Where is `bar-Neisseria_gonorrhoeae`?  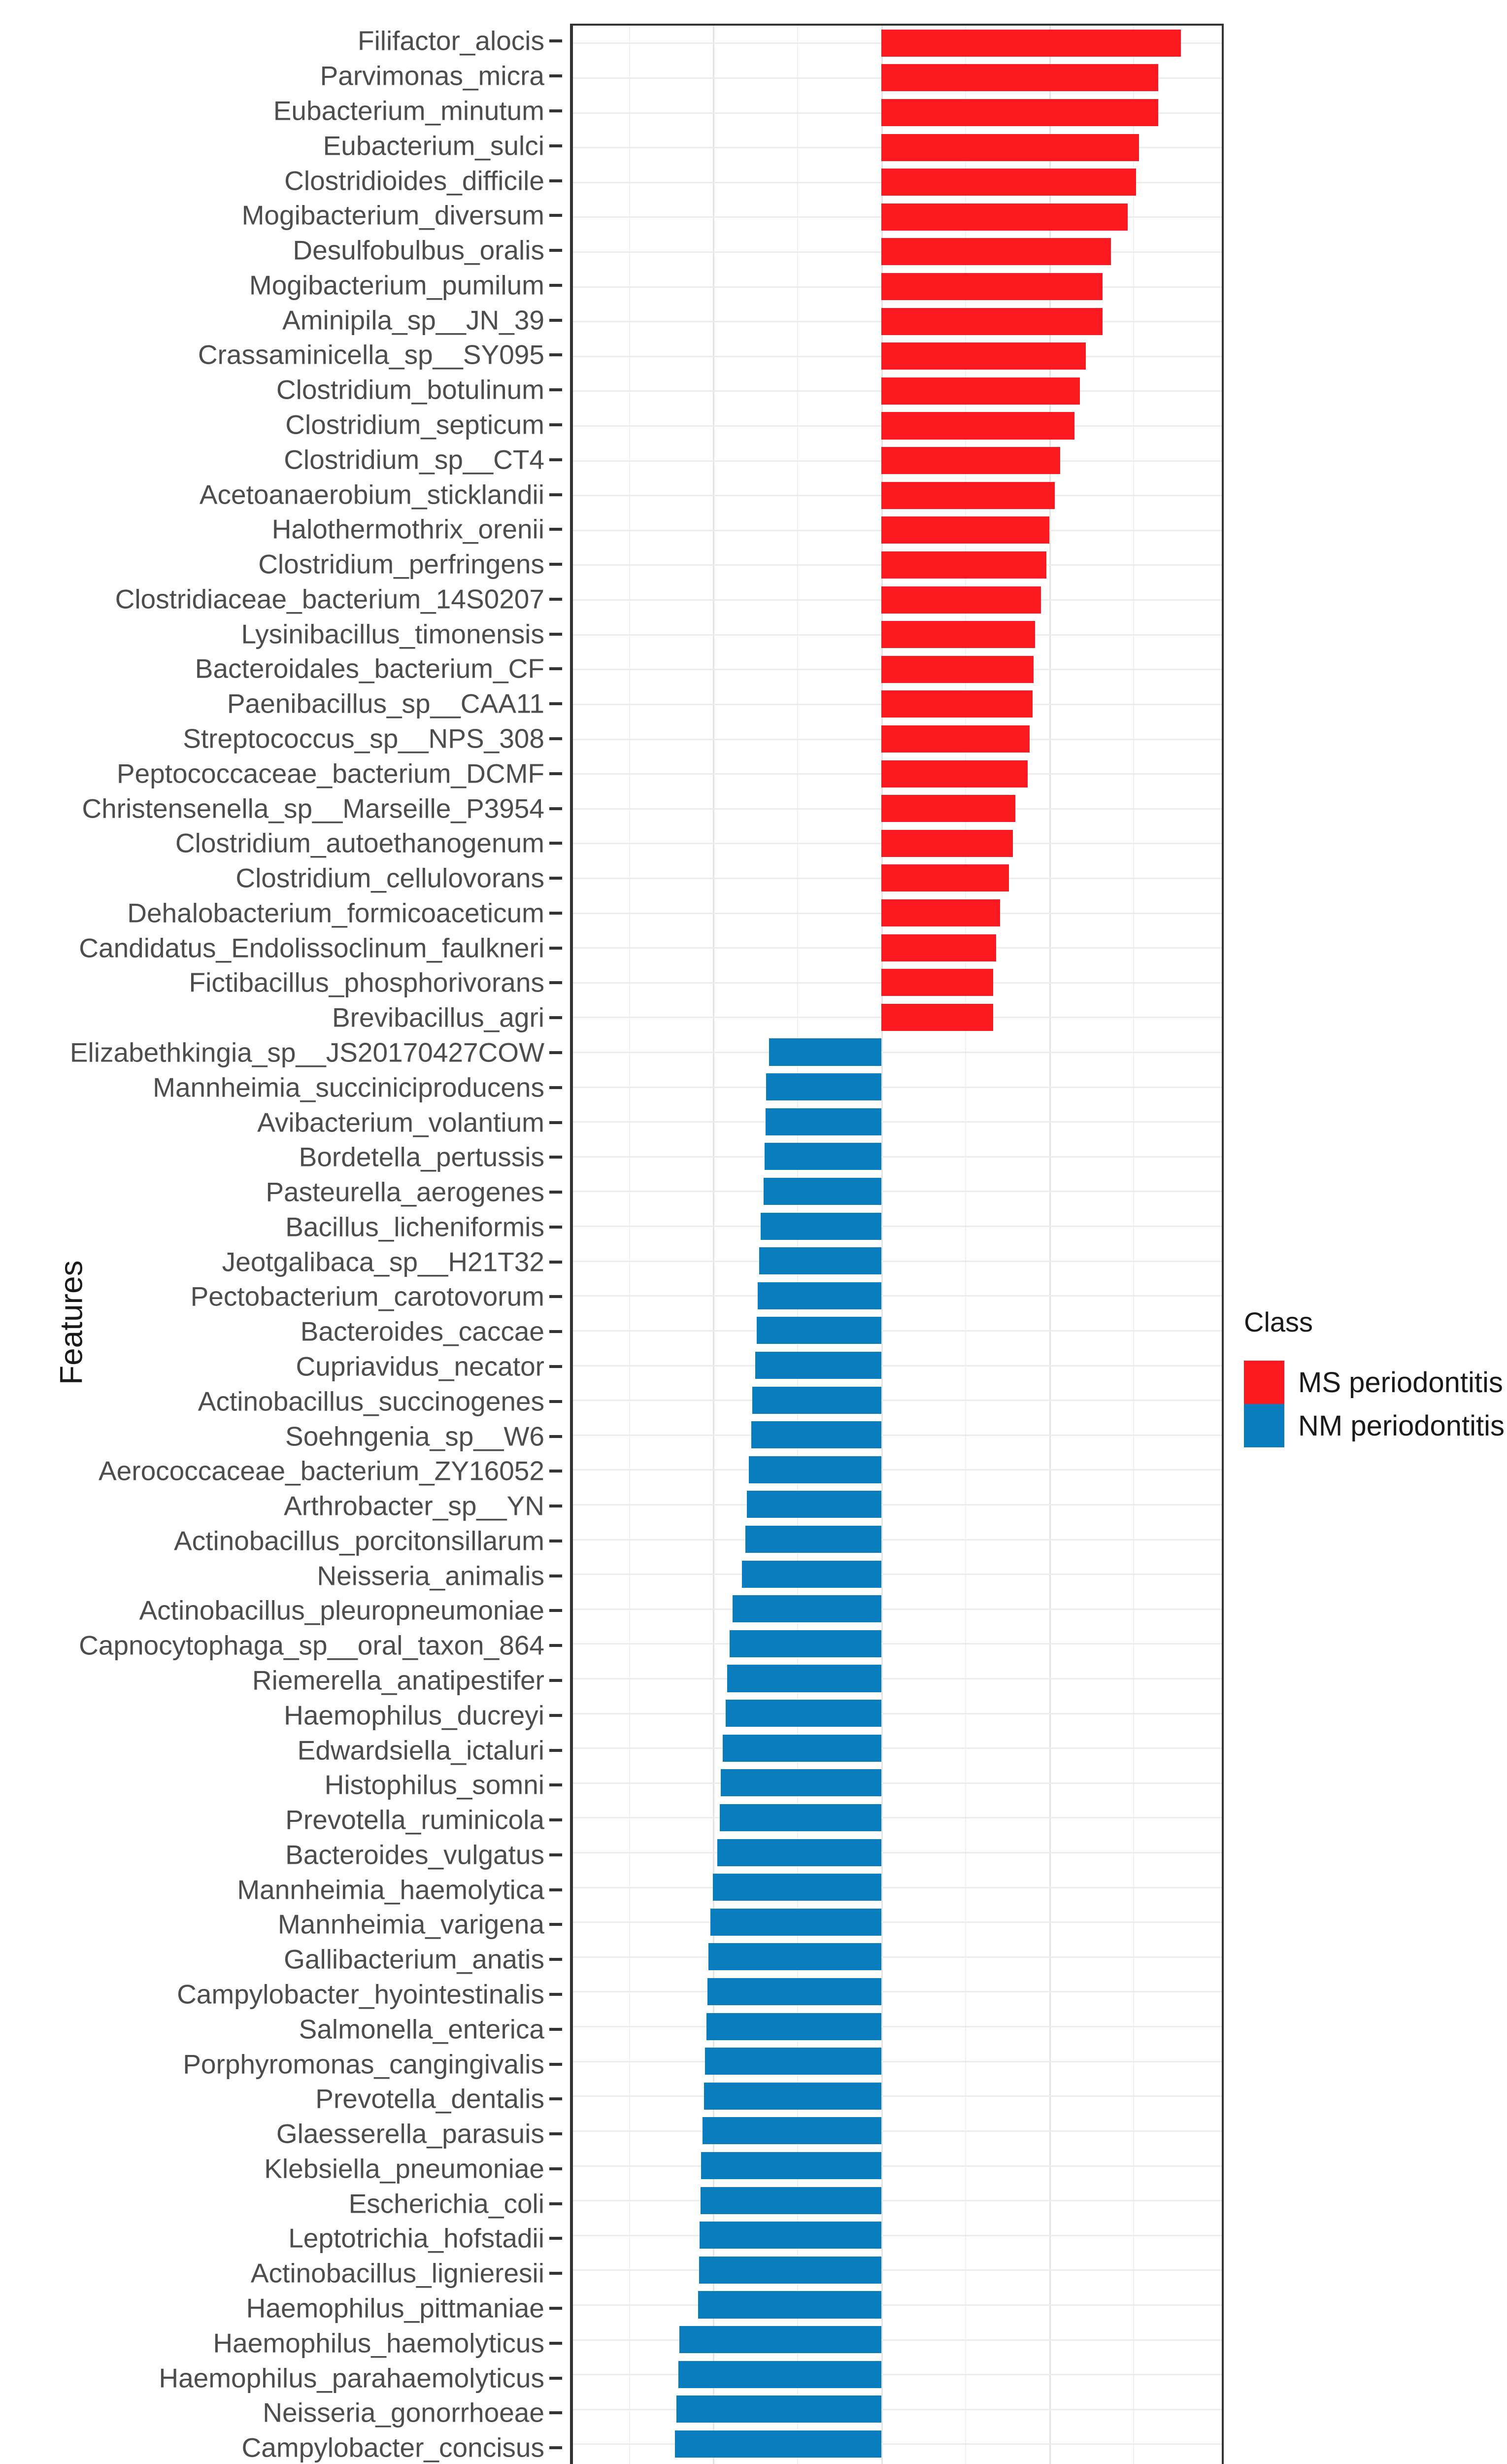 bar-Neisseria_gonorrhoeae is located at coordinates (778, 2409).